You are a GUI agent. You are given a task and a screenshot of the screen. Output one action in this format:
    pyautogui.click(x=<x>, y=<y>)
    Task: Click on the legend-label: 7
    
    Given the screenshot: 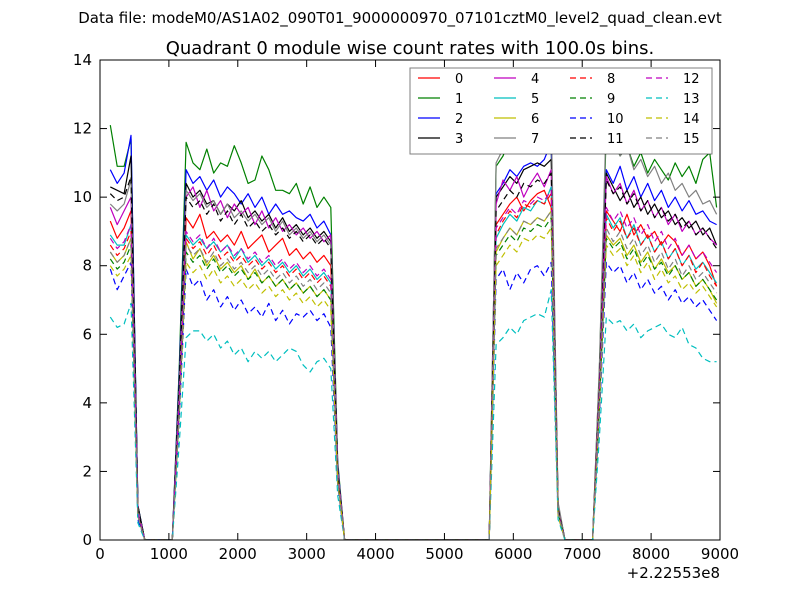 What is the action you would take?
    pyautogui.click(x=535, y=139)
    